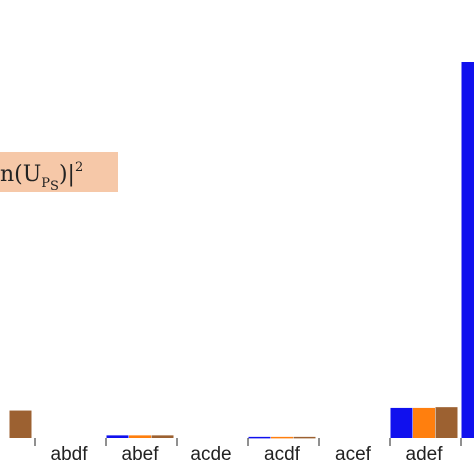 This screenshot has width=474, height=474. I want to click on x-tick-label-acde: acde, so click(210, 454).